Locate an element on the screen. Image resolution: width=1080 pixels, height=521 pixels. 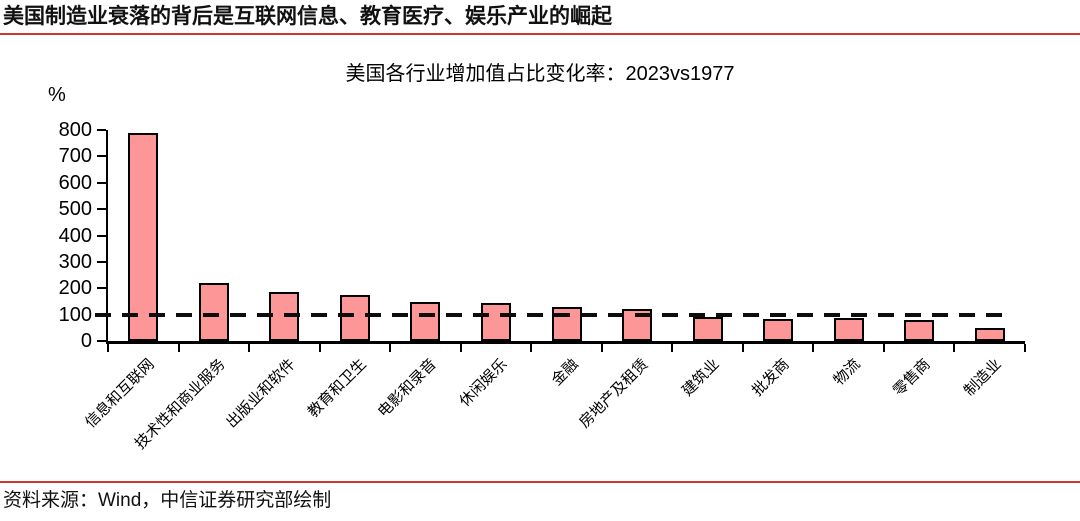
y-axis-tick-label: 600 is located at coordinates (75, 182).